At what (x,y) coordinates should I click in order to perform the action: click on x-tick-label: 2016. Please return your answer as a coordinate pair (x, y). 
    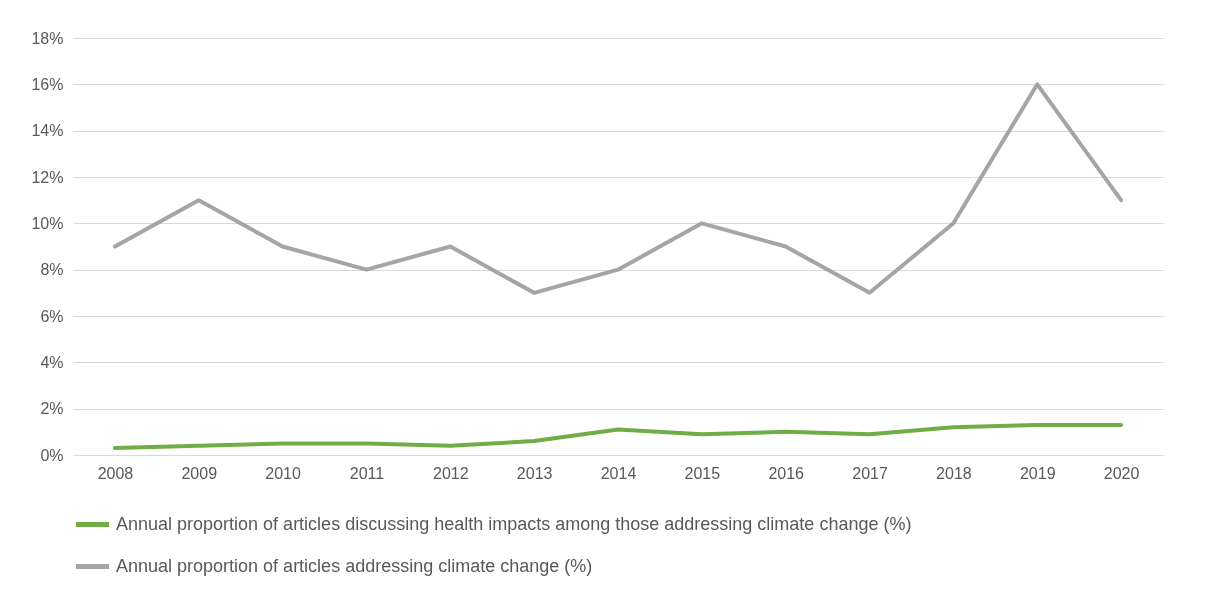
    Looking at the image, I should click on (786, 473).